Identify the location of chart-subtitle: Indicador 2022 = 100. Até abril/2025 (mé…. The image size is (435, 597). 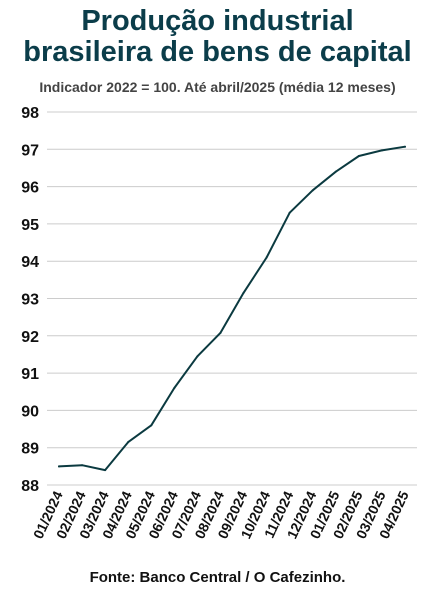
(217, 87).